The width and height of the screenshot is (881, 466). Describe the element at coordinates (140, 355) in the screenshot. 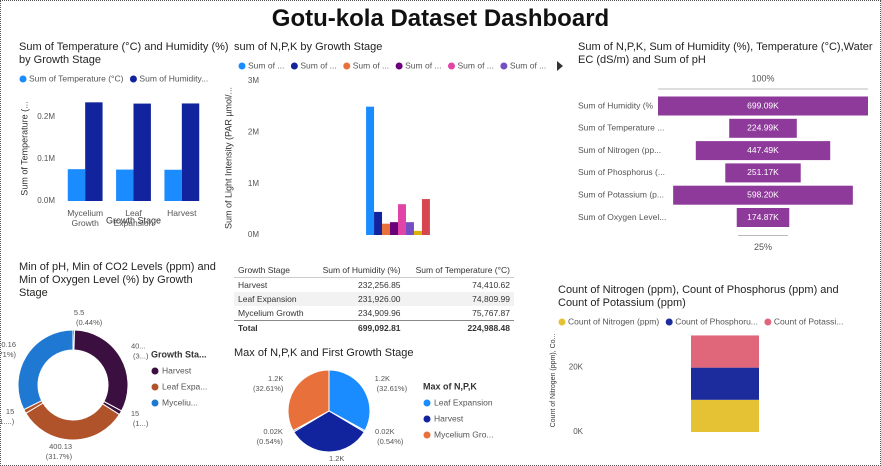

I see `data-label-part: (3...)` at that location.